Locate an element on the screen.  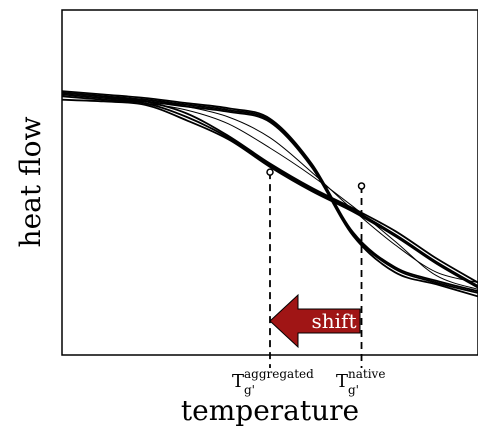
tg-native-superscript: native is located at coordinates (366, 374).